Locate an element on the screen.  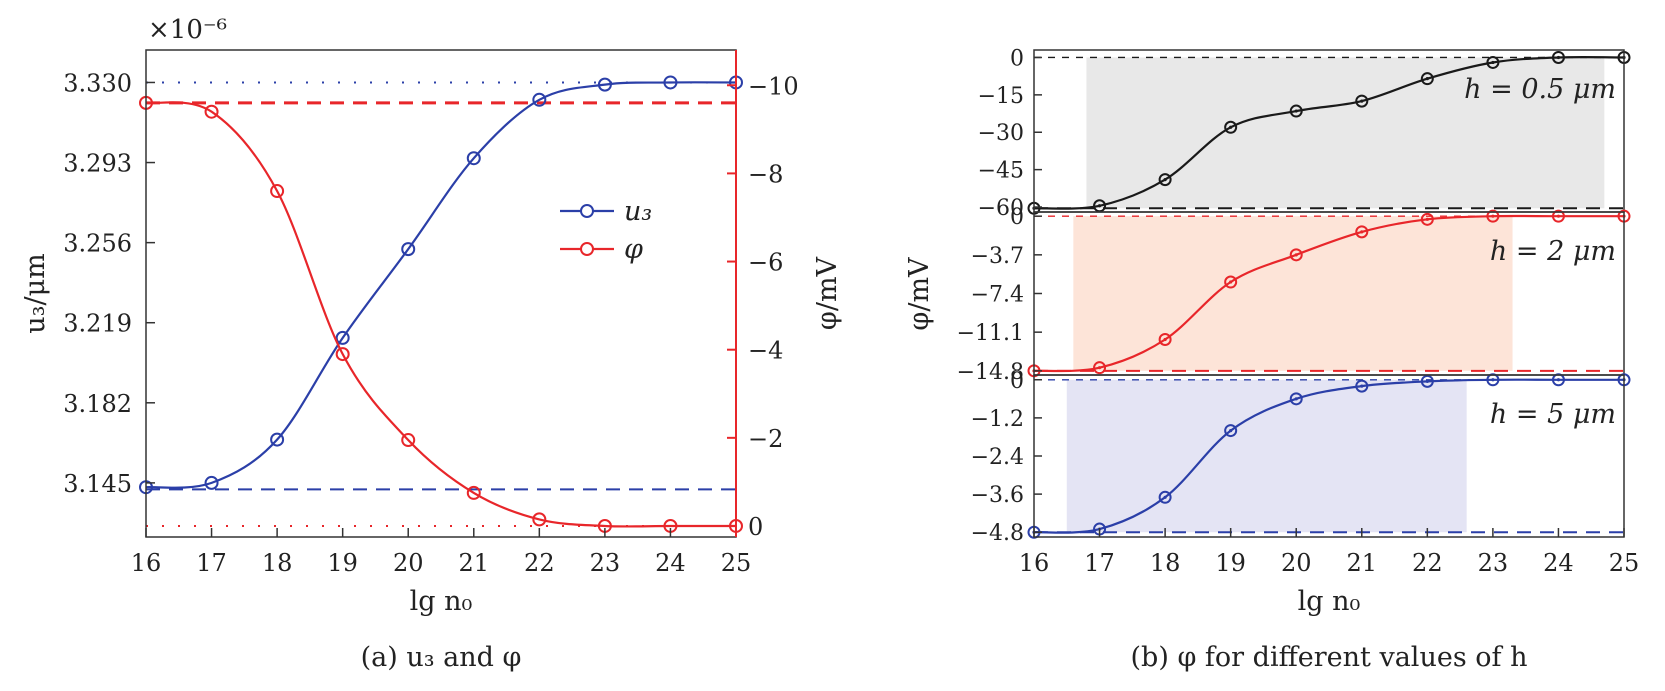
right-tick-label: −4 is located at coordinates (765, 351).